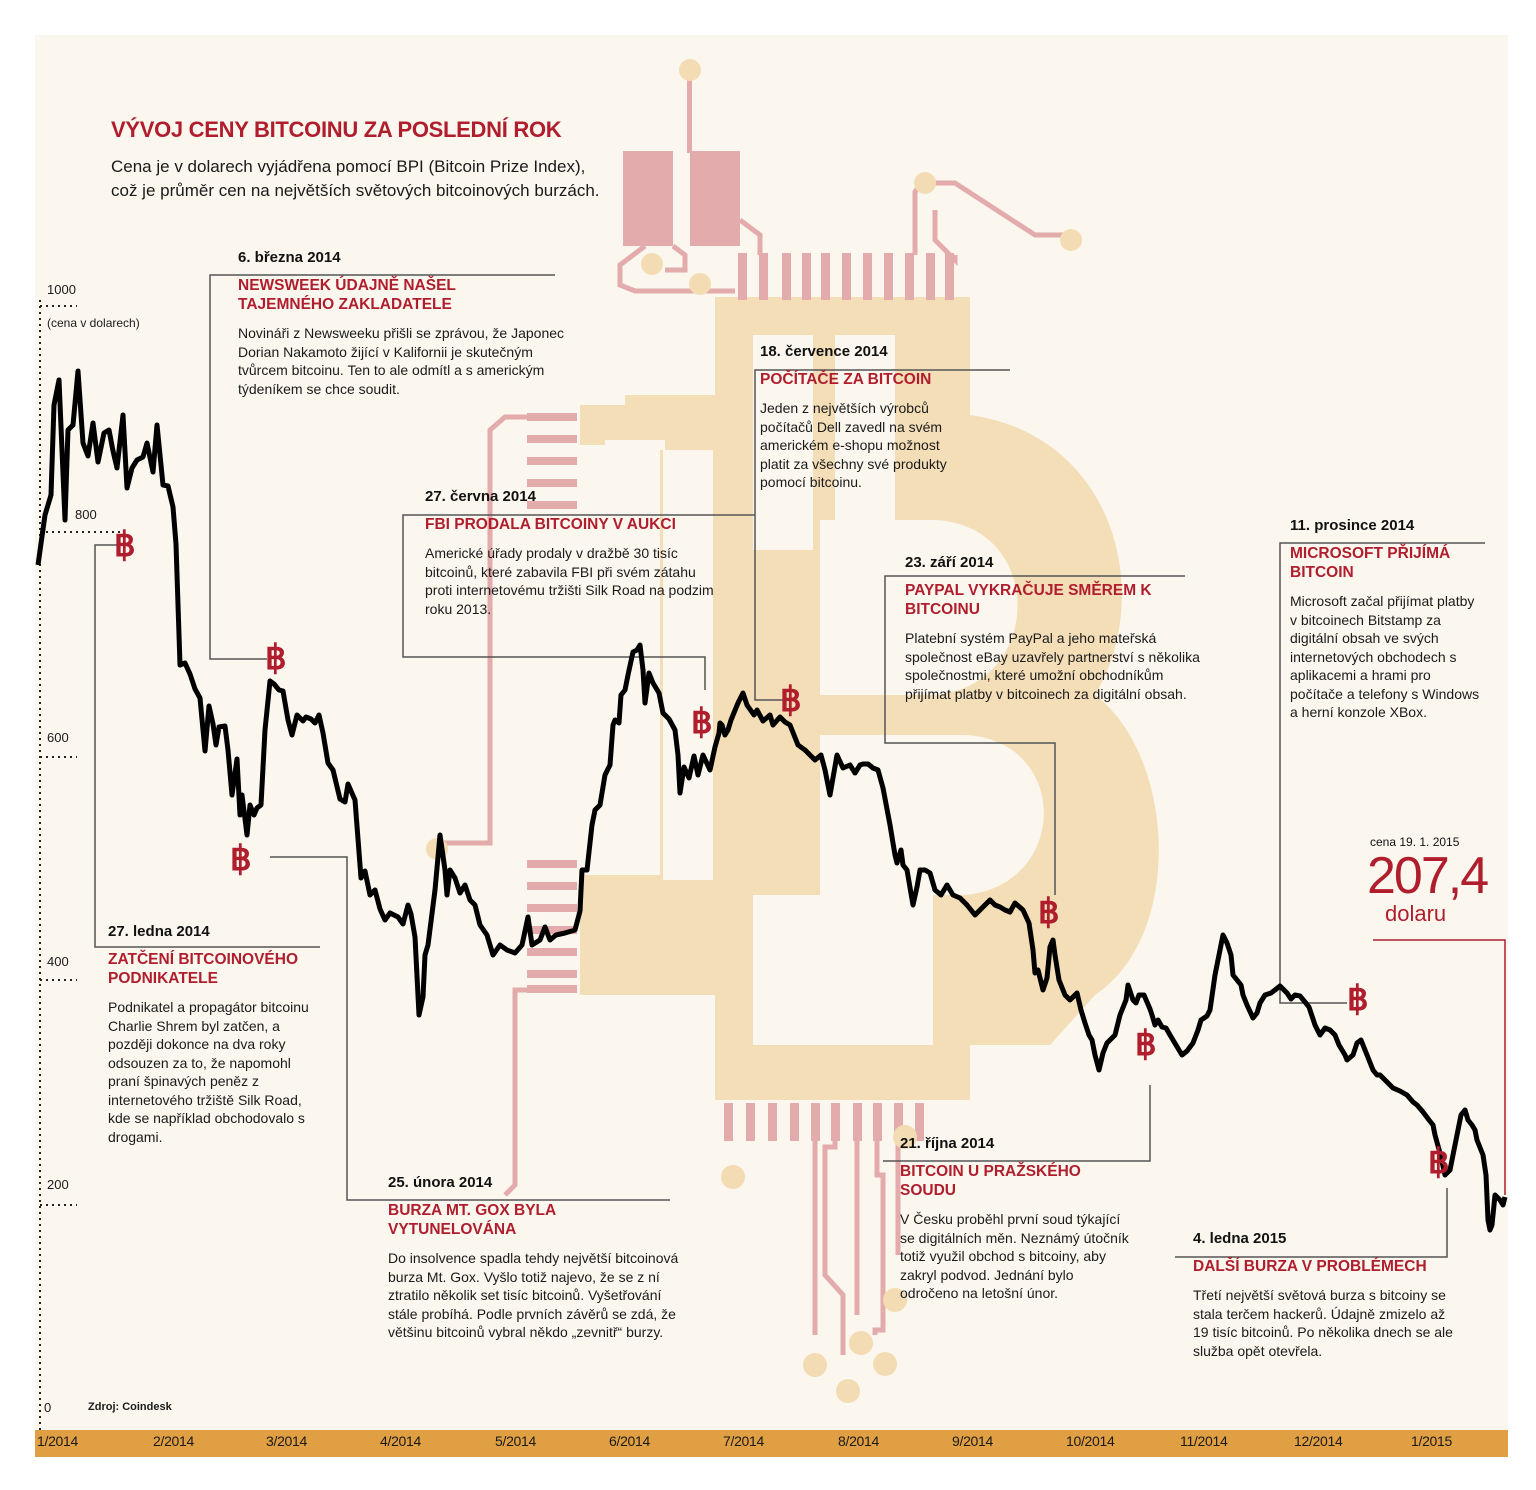 Image resolution: width=1536 pixels, height=1490 pixels. What do you see at coordinates (1432, 1441) in the screenshot?
I see `x-tick: 1/2015` at bounding box center [1432, 1441].